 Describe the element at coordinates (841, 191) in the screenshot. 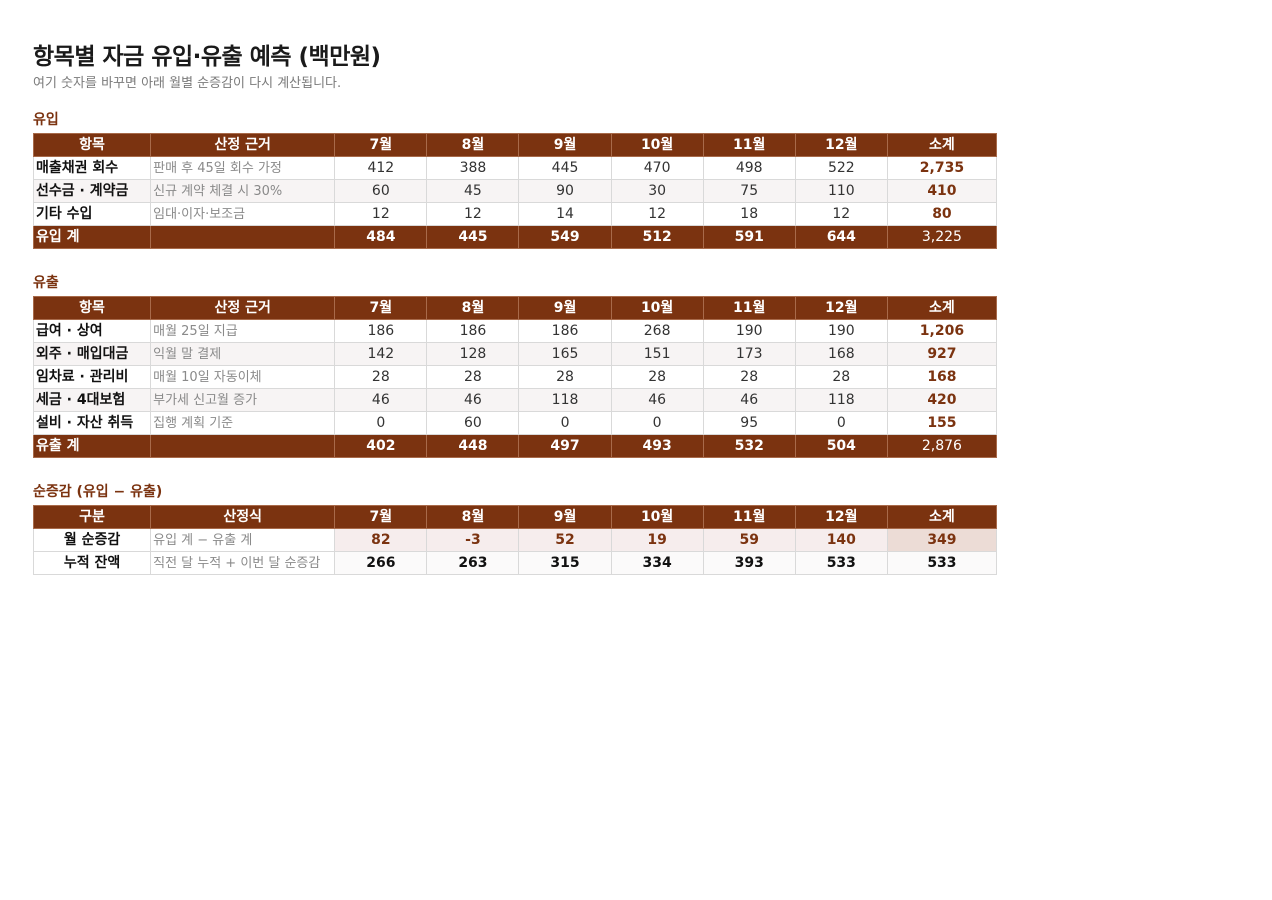

I see `value-cell: 110` at that location.